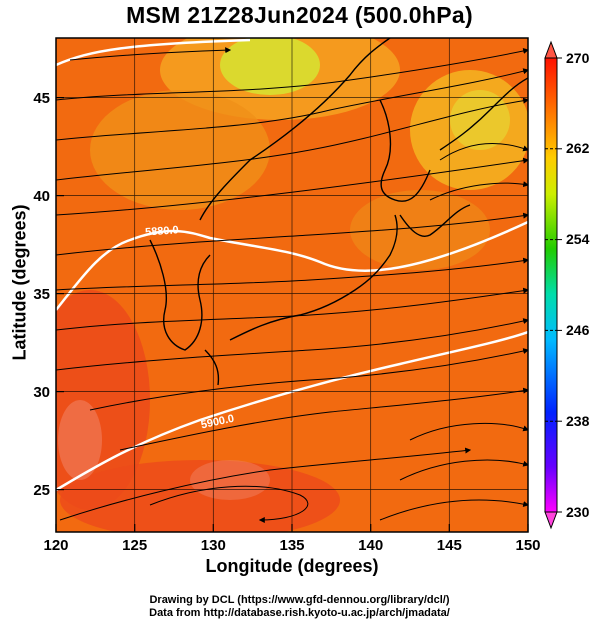 Image resolution: width=599 pixels, height=625 pixels. What do you see at coordinates (41, 490) in the screenshot?
I see `y-tick-label: 25` at bounding box center [41, 490].